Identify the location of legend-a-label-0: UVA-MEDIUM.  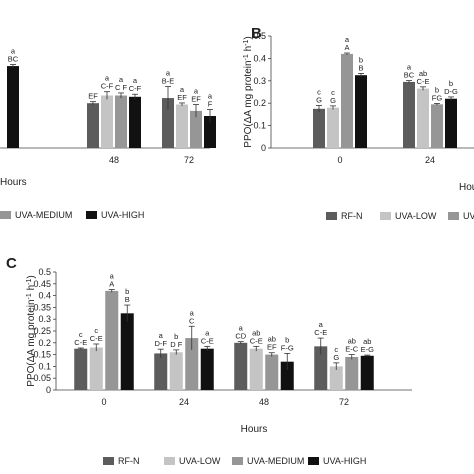
(43, 215).